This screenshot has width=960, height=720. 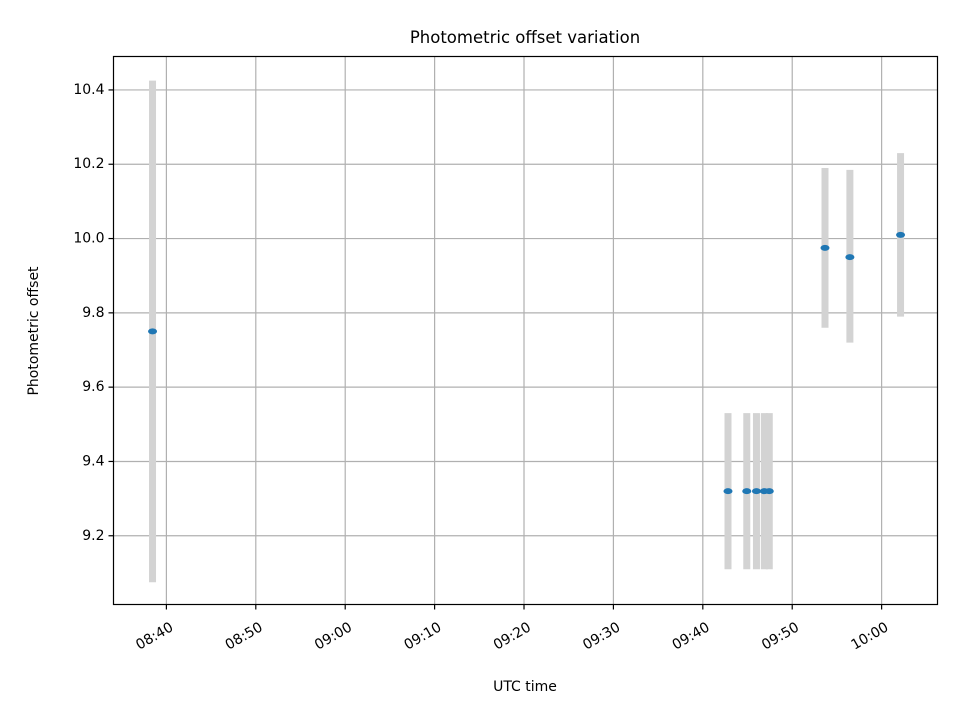 What do you see at coordinates (88, 90) in the screenshot?
I see `y-tick-label: 10.4` at bounding box center [88, 90].